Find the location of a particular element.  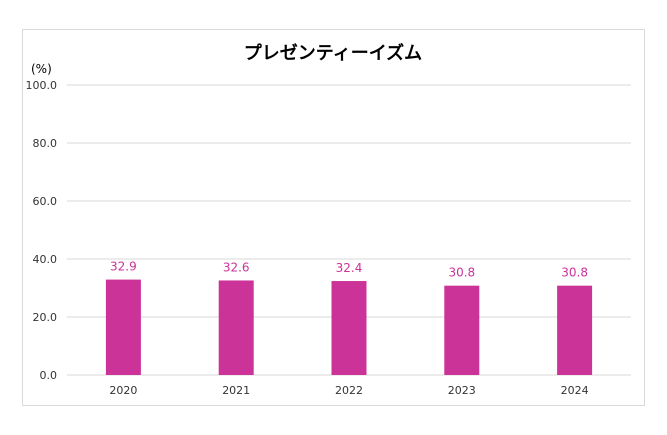

y-axis-ticks: 0.0 20.0 40.0 60.0 80.0 100.0 is located at coordinates (42, 230).